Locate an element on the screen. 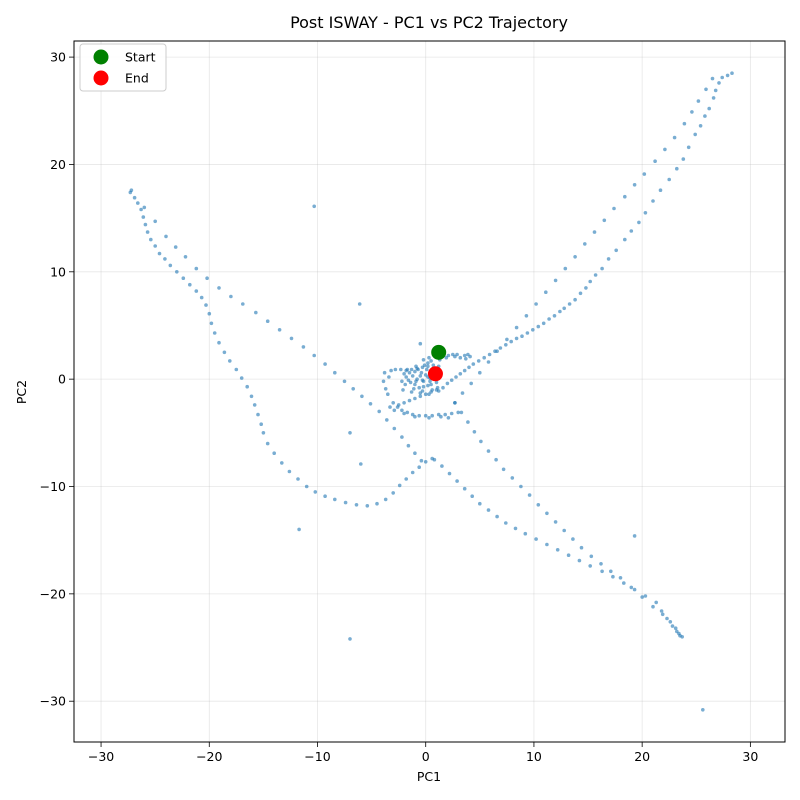  y-tick-label: −30 is located at coordinates (53, 701).